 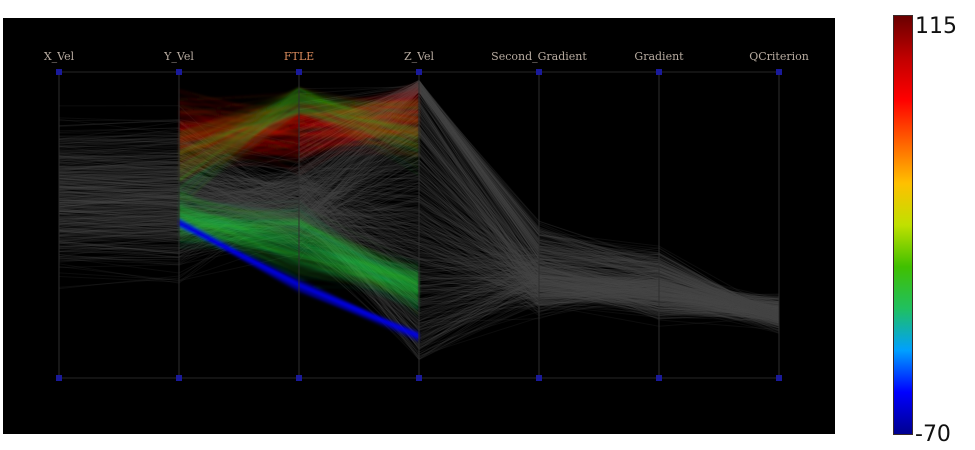 What do you see at coordinates (933, 434) in the screenshot?
I see `colorbar-min-label: -70` at bounding box center [933, 434].